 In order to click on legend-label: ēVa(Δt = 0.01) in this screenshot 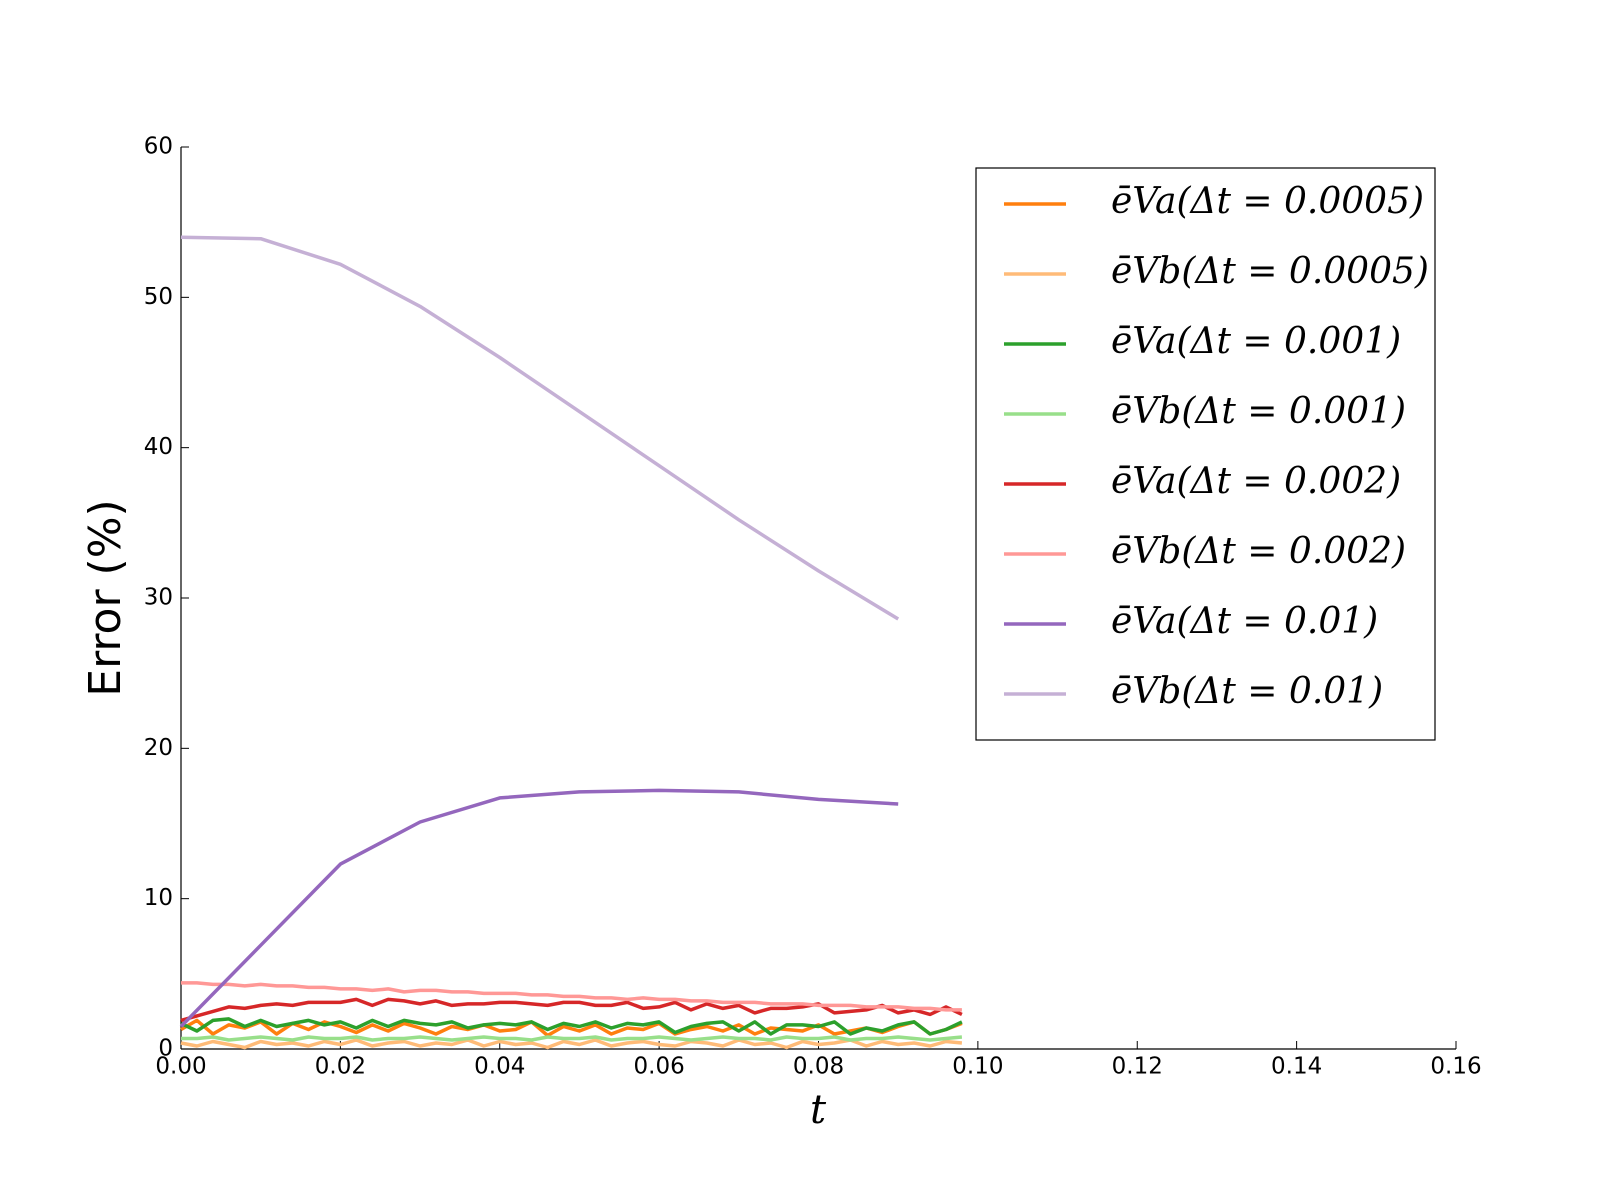, I will do `click(1244, 621)`.